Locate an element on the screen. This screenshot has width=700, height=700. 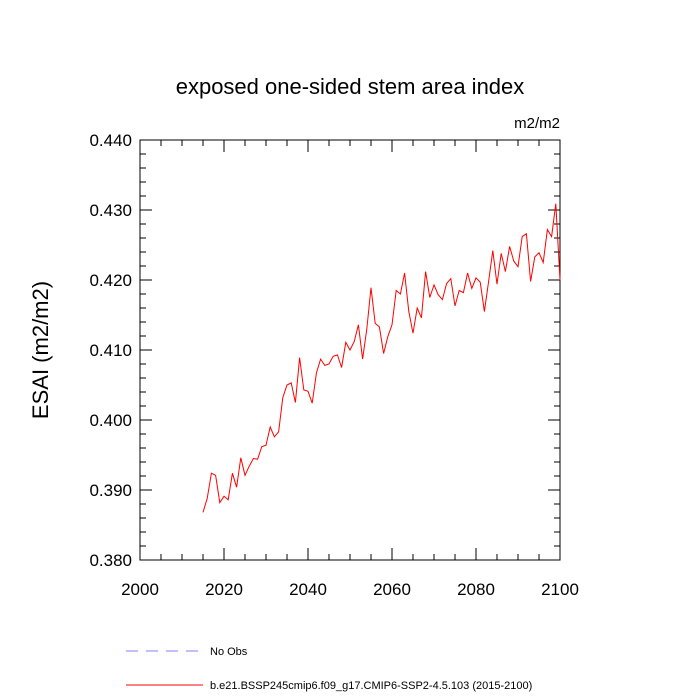
x-tick-label: 2080 is located at coordinates (476, 589).